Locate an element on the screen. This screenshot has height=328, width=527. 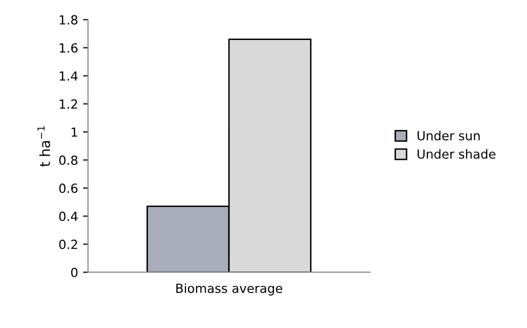
y-tick-label: 1.6 is located at coordinates (69, 48).